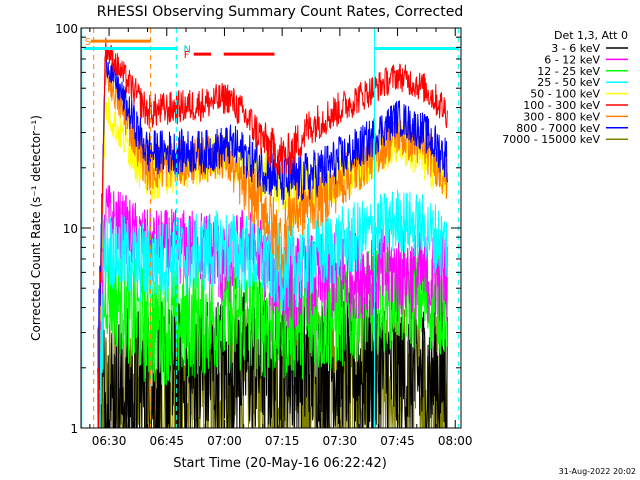 This screenshot has height=480, width=640. What do you see at coordinates (74, 429) in the screenshot?
I see `y-tick-label: 1` at bounding box center [74, 429].